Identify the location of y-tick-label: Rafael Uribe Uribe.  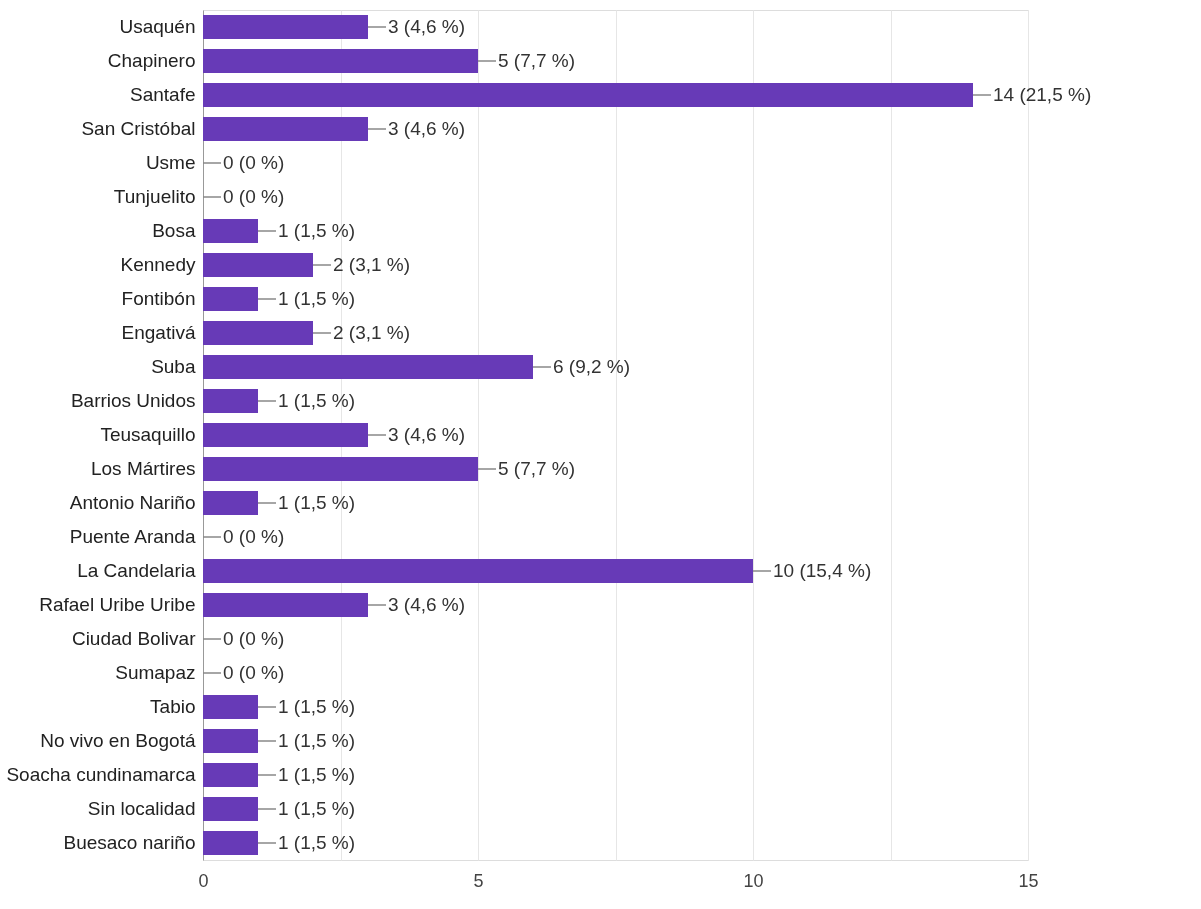
(117, 604).